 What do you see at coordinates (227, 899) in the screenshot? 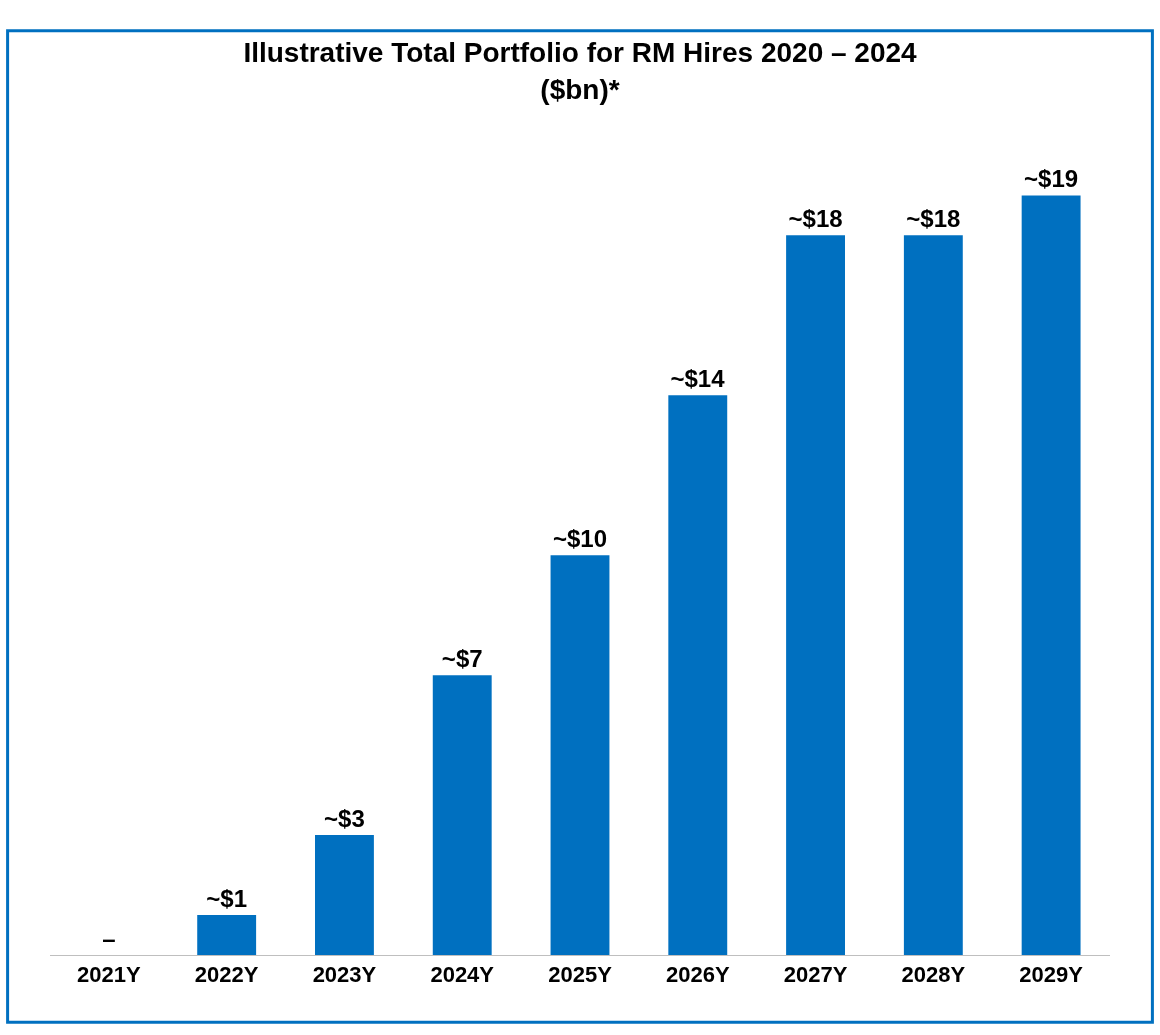
I see `data-label: ~$1` at bounding box center [227, 899].